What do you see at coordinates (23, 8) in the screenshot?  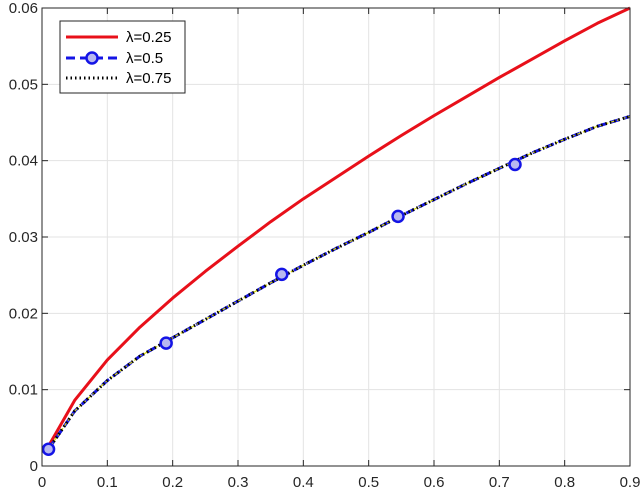 I see `y-tick-label: 0.06` at bounding box center [23, 8].